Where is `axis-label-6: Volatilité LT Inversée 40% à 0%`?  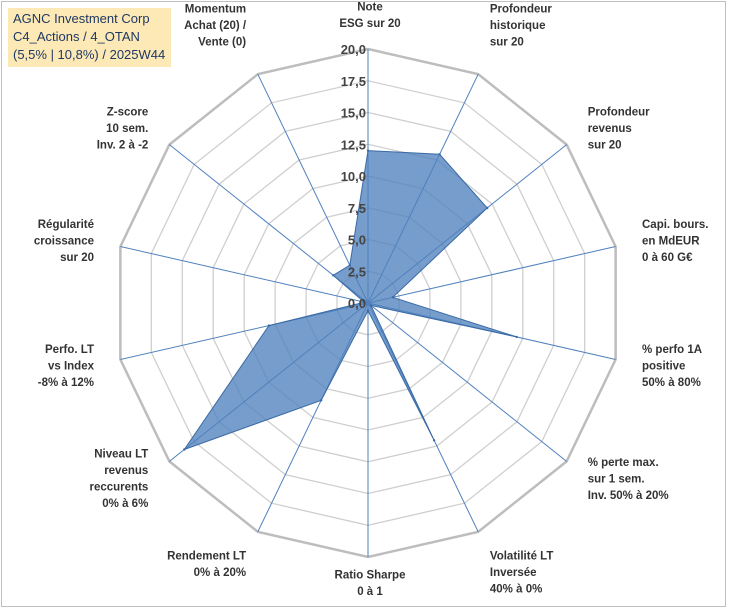 axis-label-6: Volatilité LT Inversée 40% à 0% is located at coordinates (521, 573).